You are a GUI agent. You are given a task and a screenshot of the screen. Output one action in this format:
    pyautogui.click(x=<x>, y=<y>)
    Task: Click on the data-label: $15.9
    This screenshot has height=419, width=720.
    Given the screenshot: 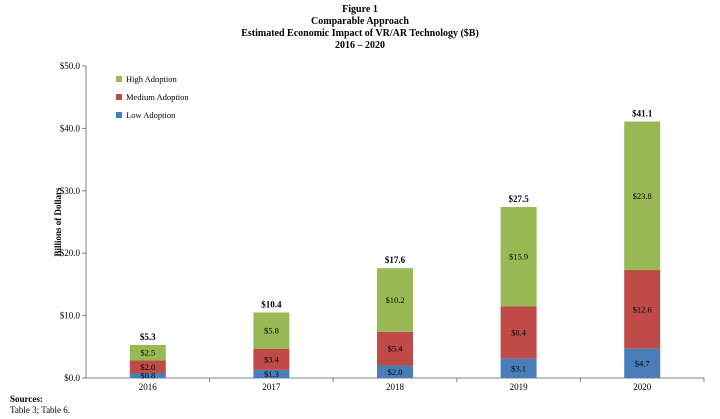 What is the action you would take?
    pyautogui.click(x=518, y=257)
    